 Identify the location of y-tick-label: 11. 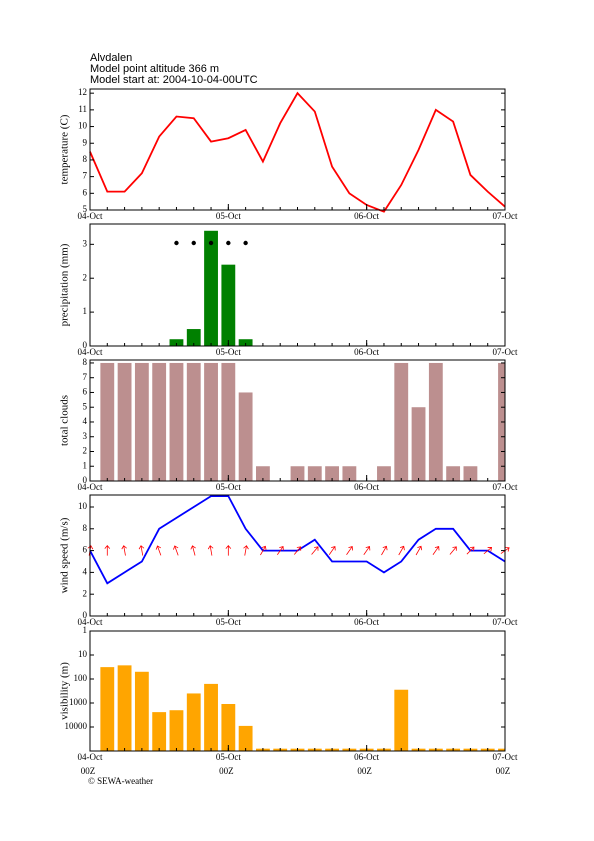
(82, 109).